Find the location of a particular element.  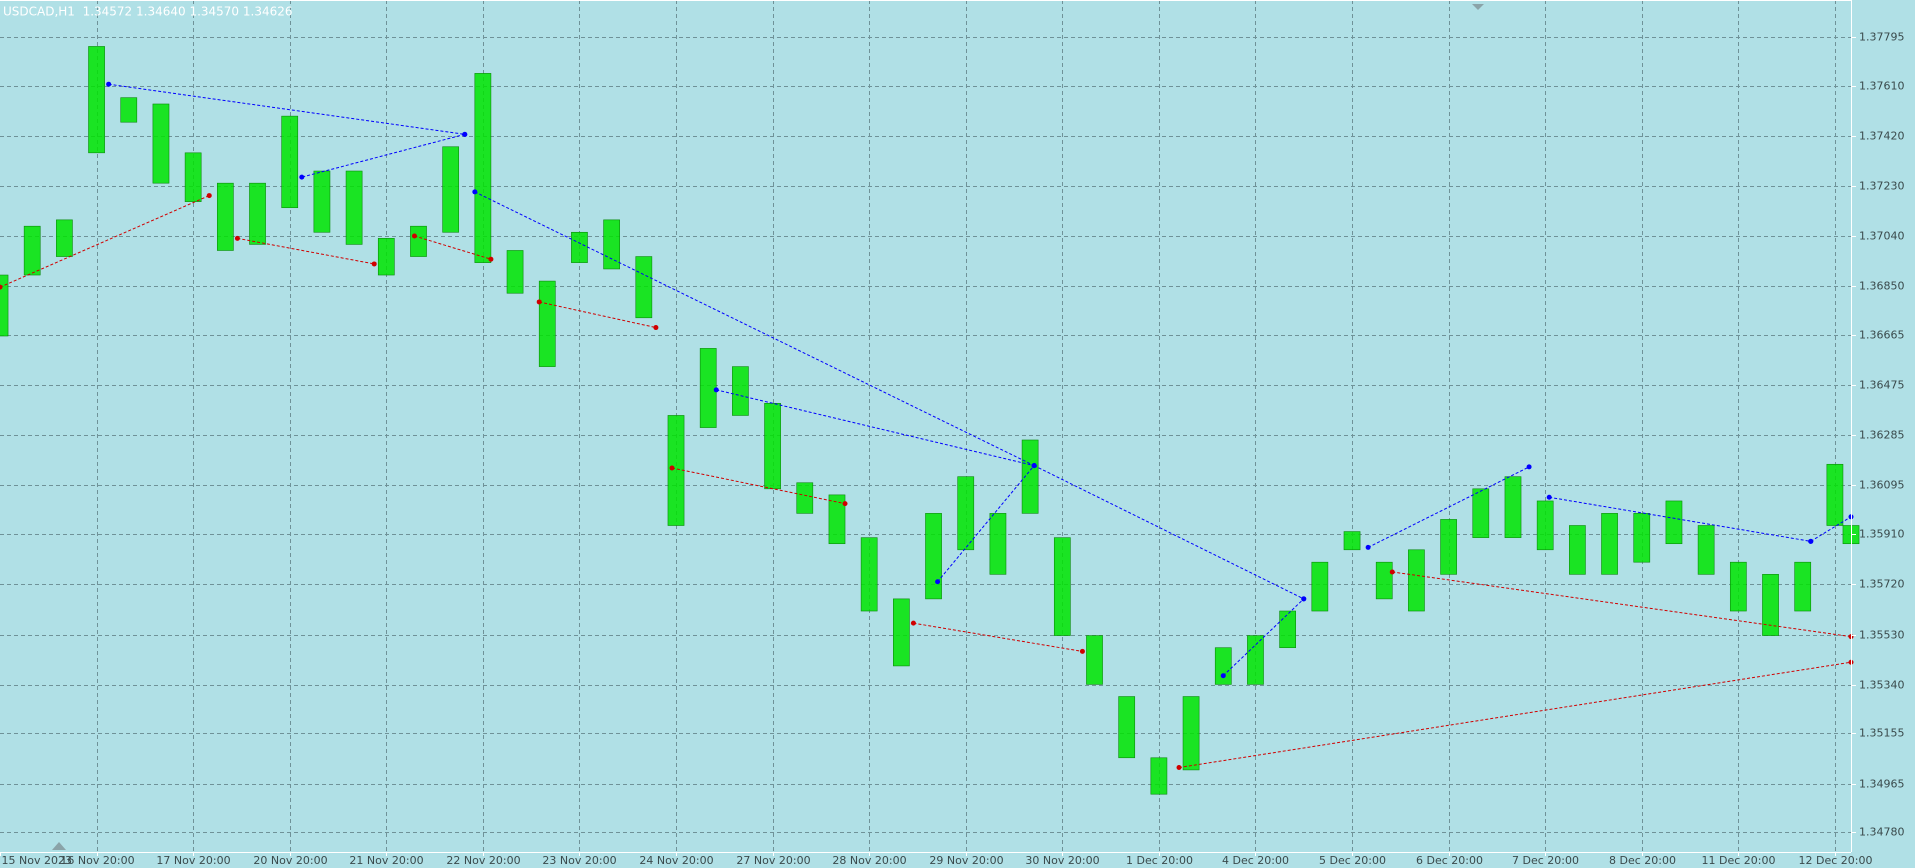

x-tick-label: 8 Dec 20:00 is located at coordinates (1642, 860).